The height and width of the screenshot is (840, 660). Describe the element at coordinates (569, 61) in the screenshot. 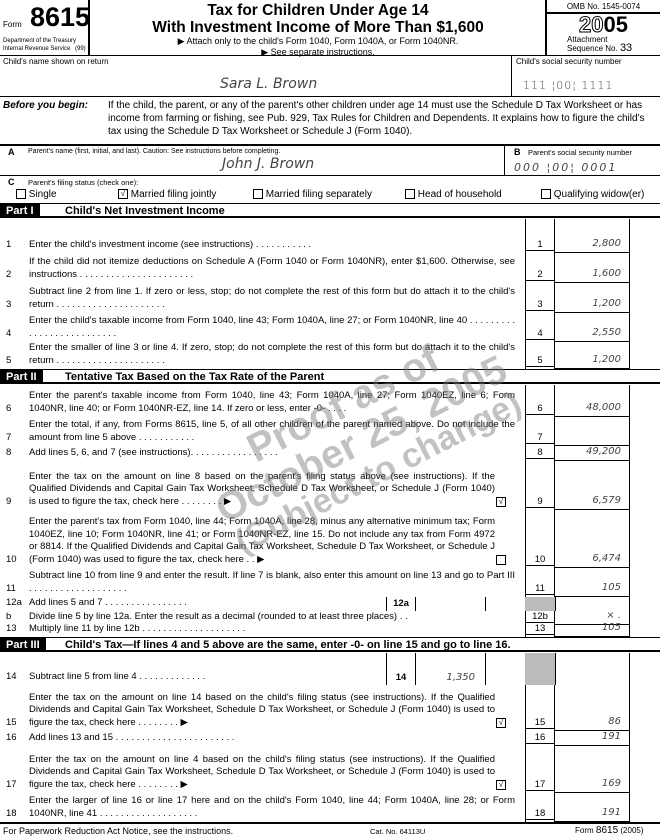

I see `child-ssn-label: Child's social security number` at that location.